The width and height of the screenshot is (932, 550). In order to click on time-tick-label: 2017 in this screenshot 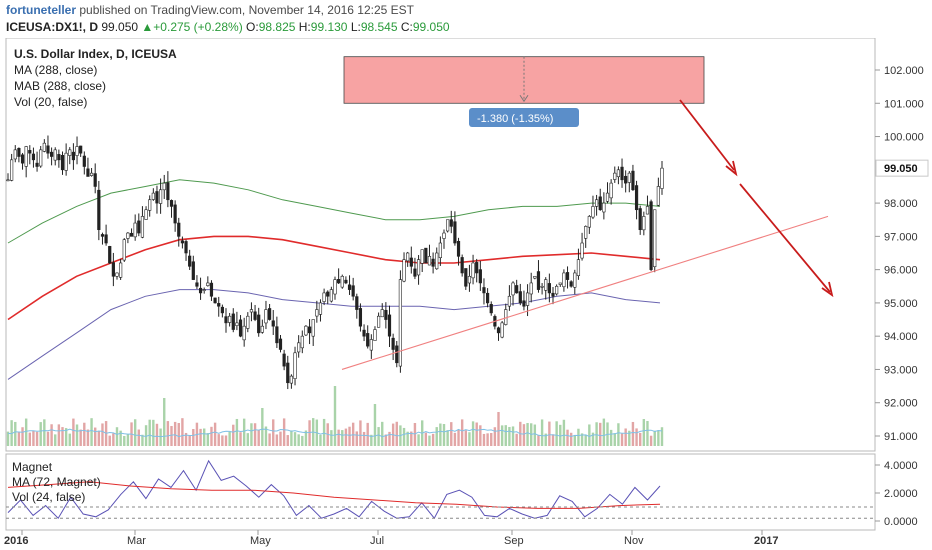, I will do `click(766, 541)`.